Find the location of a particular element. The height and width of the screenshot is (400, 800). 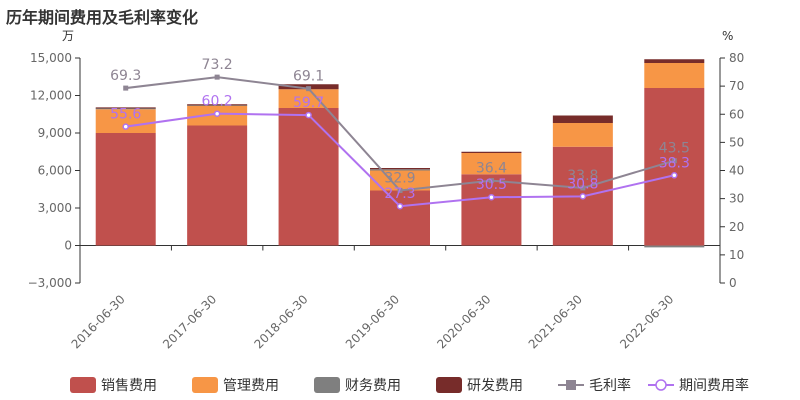

legend-label: 销售费用 is located at coordinates (129, 386).